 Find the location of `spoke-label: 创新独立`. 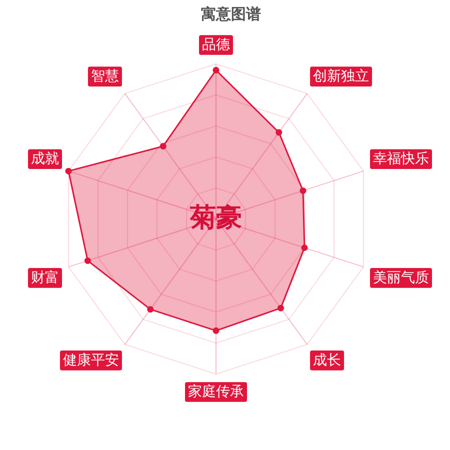

spoke-label: 创新独立 is located at coordinates (341, 76).